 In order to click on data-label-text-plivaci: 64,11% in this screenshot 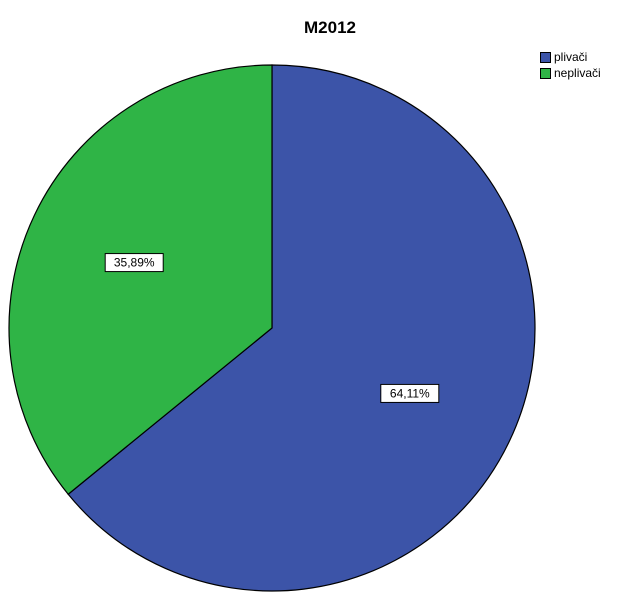, I will do `click(410, 393)`.